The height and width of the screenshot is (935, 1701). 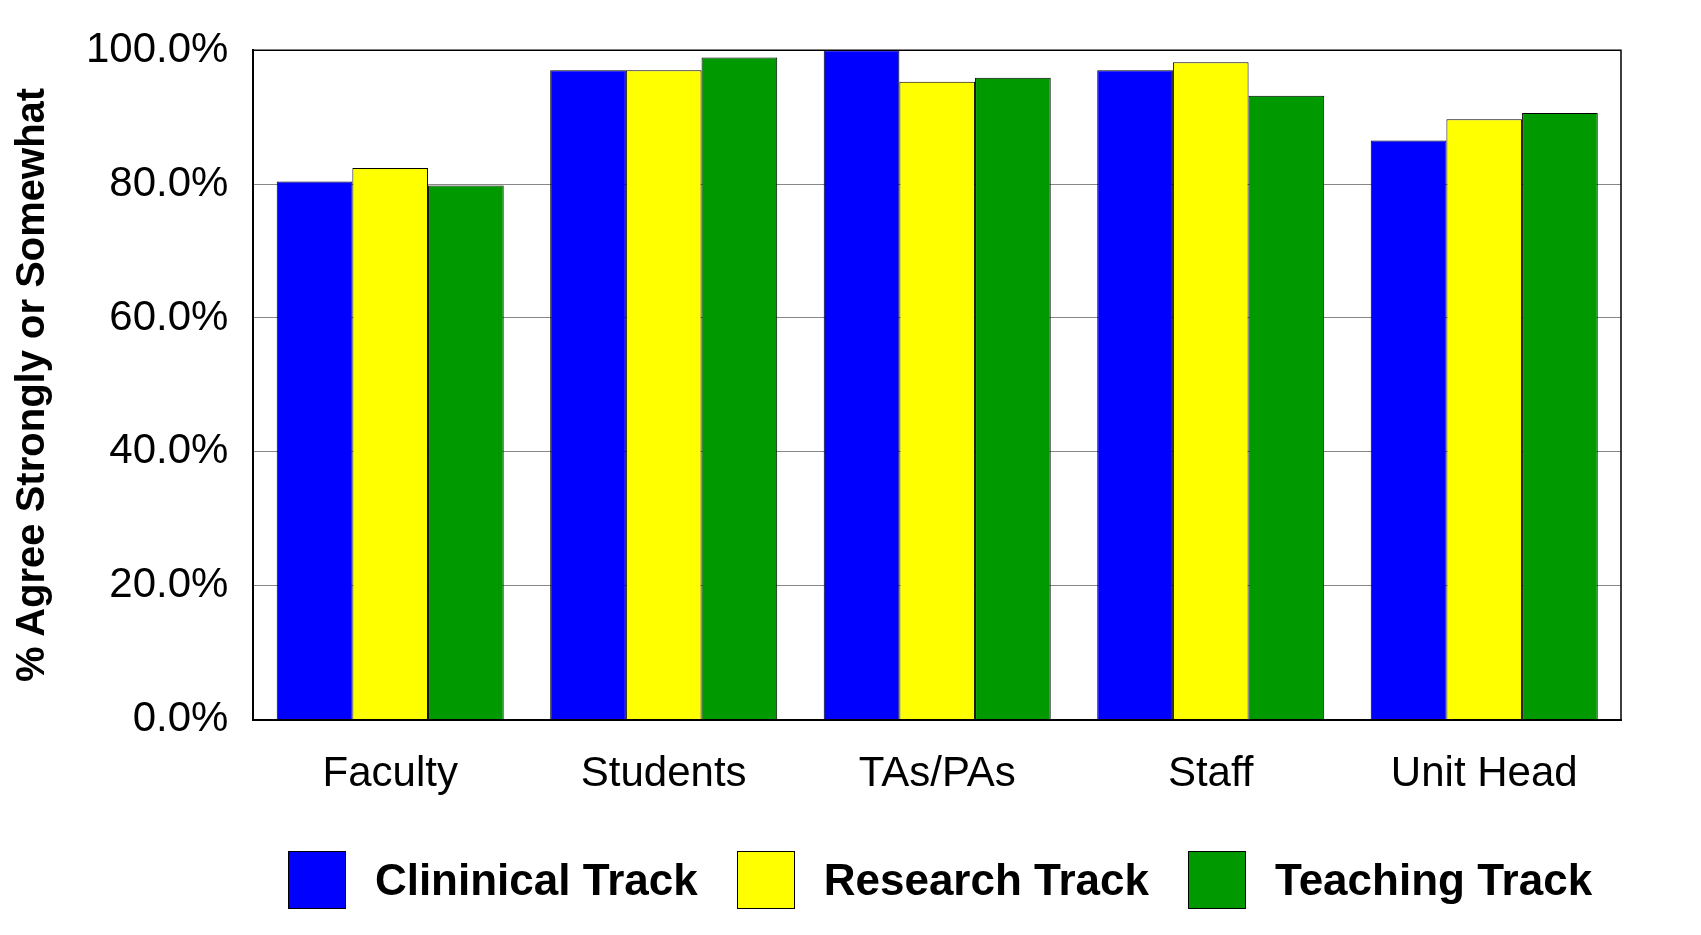 What do you see at coordinates (180, 717) in the screenshot?
I see `y-tick-label: 0.0%` at bounding box center [180, 717].